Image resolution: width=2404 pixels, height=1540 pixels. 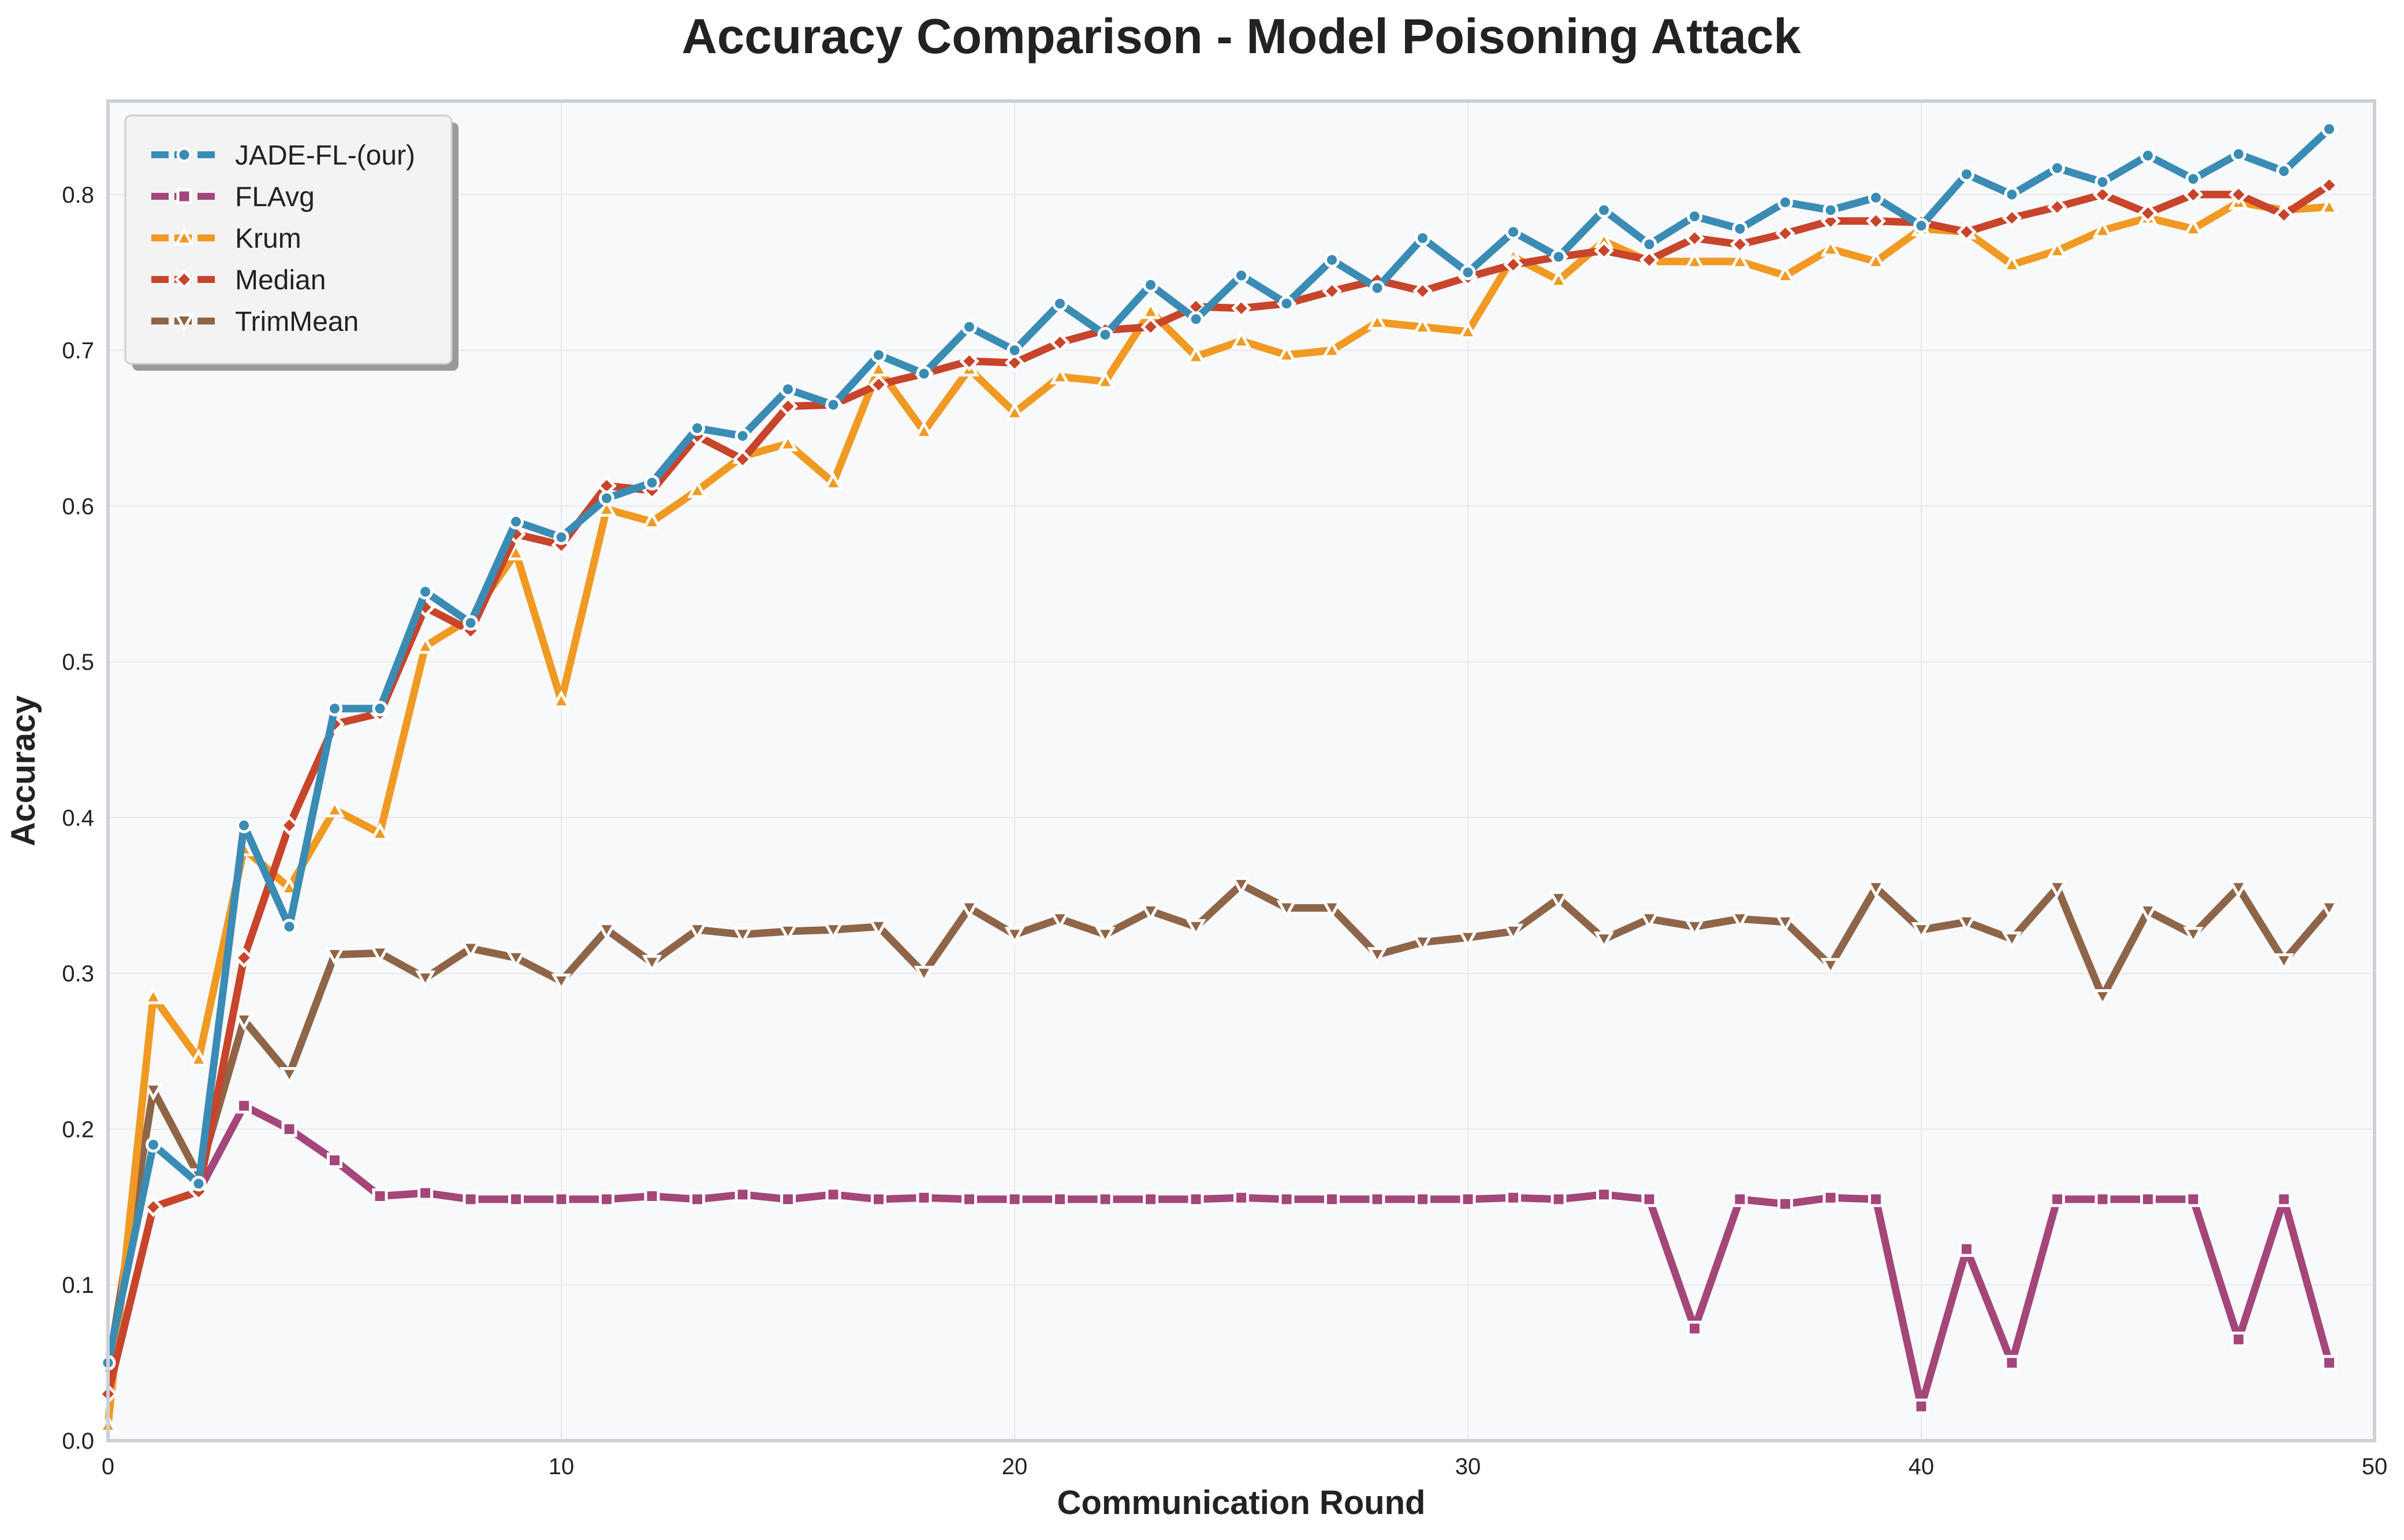 I want to click on legend: JADE-FL-(our) FLAvg Krum Median TrimMean, so click(x=291, y=243).